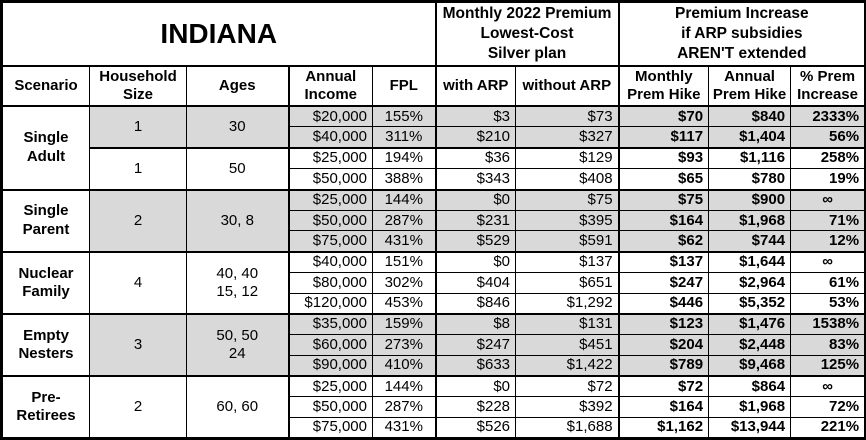 Image resolution: width=866 pixels, height=440 pixels. Describe the element at coordinates (567, 324) in the screenshot. I see `without-arp-cell: $131` at that location.